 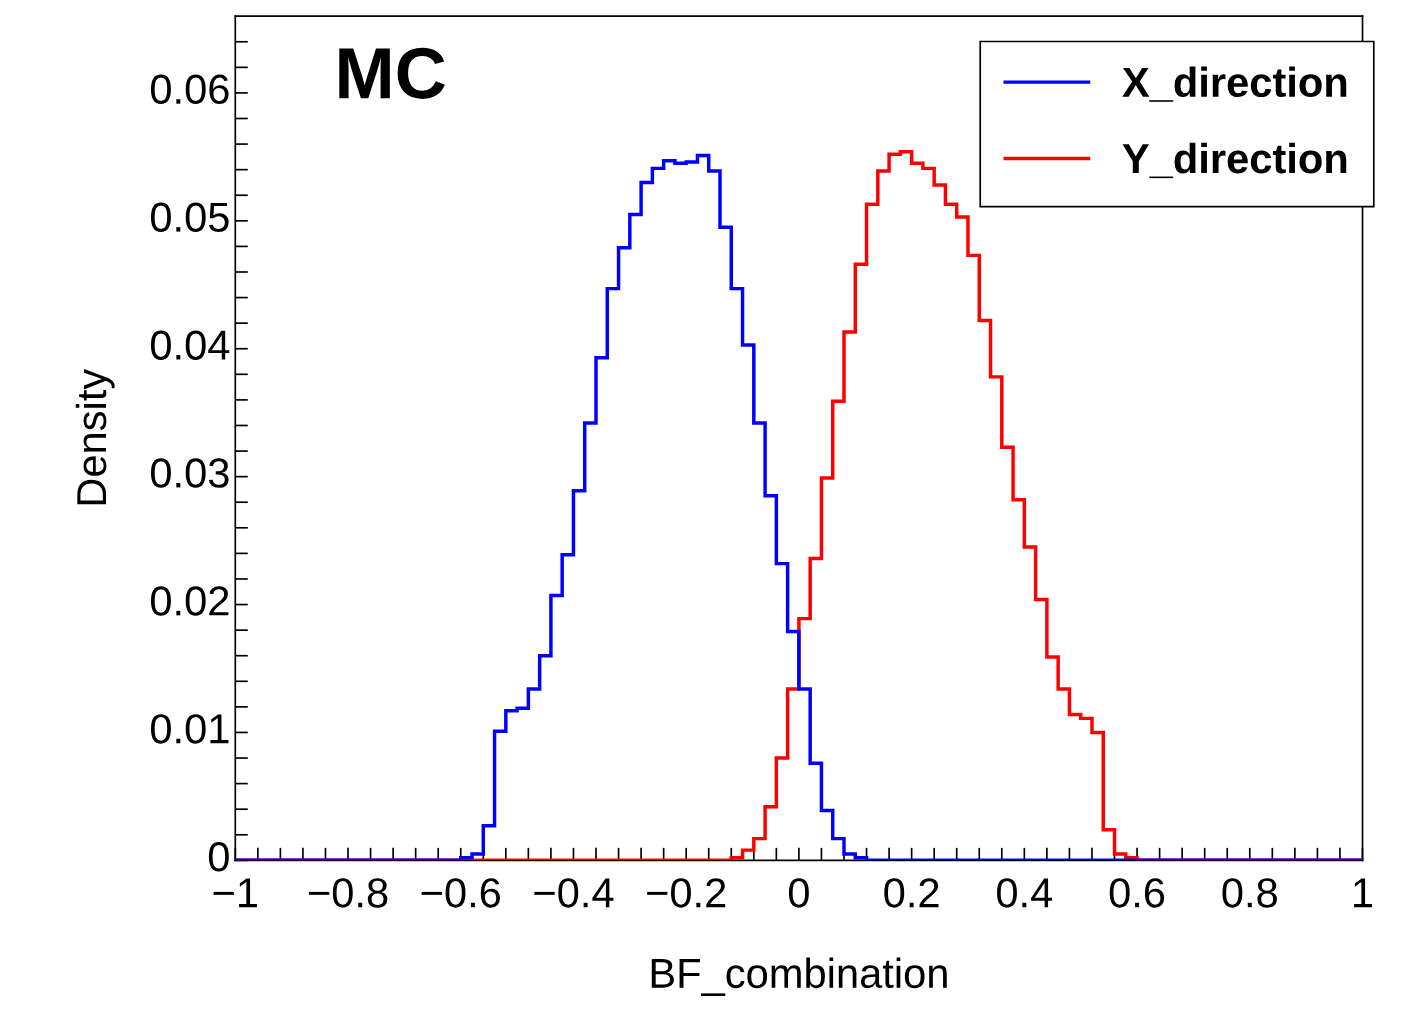 What do you see at coordinates (1249, 893) in the screenshot?
I see `x-tick-label: 0.8` at bounding box center [1249, 893].